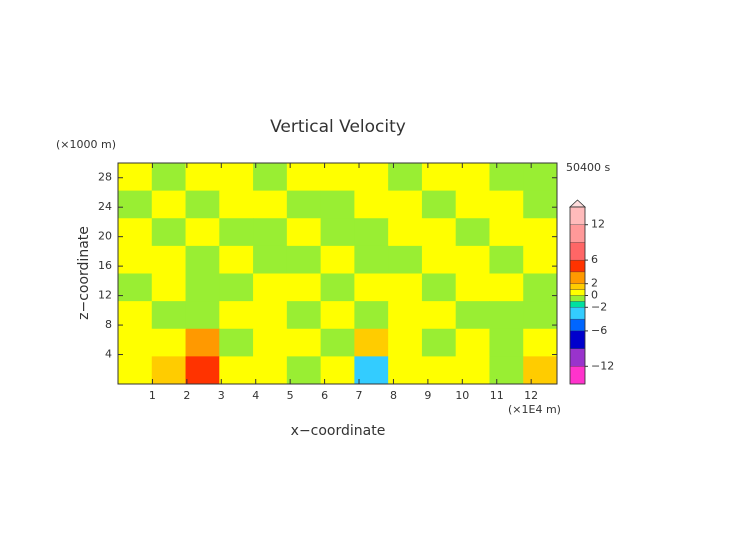 This screenshot has width=752, height=536. I want to click on x-tick-label: 8, so click(393, 395).